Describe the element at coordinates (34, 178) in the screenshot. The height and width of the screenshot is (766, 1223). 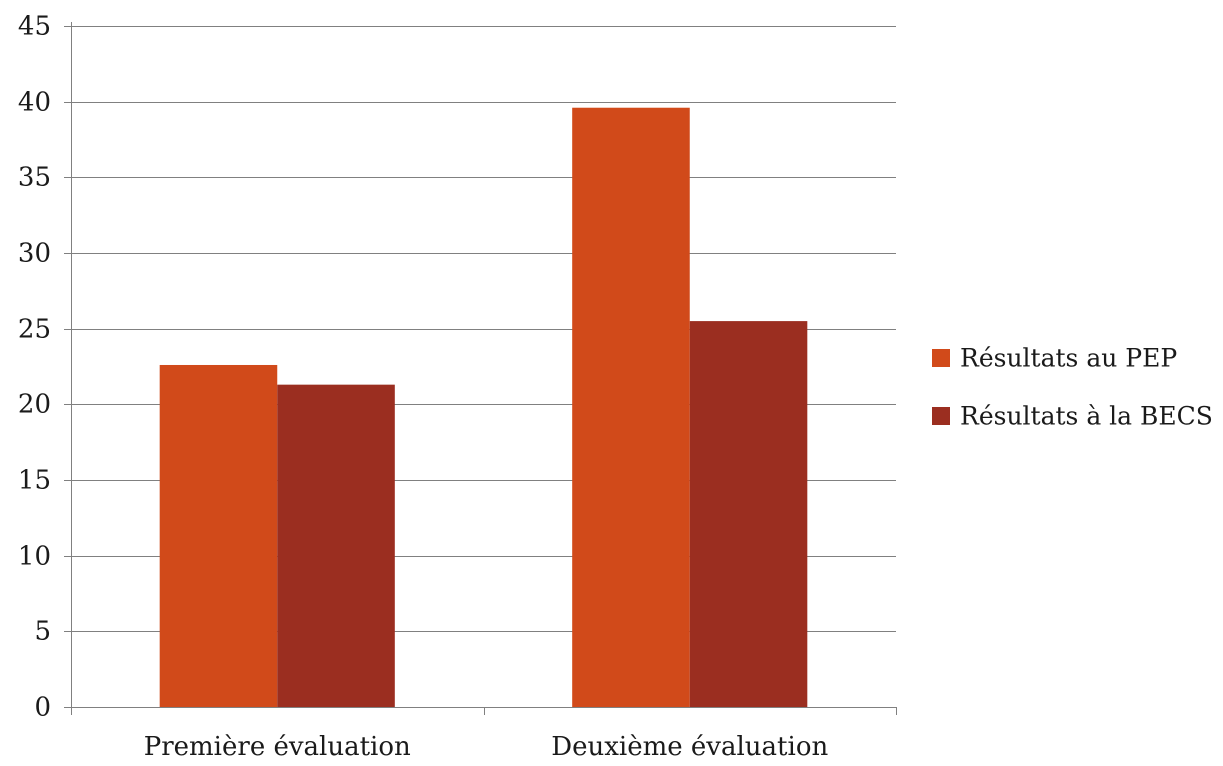
I see `y-tick-label: 35` at that location.